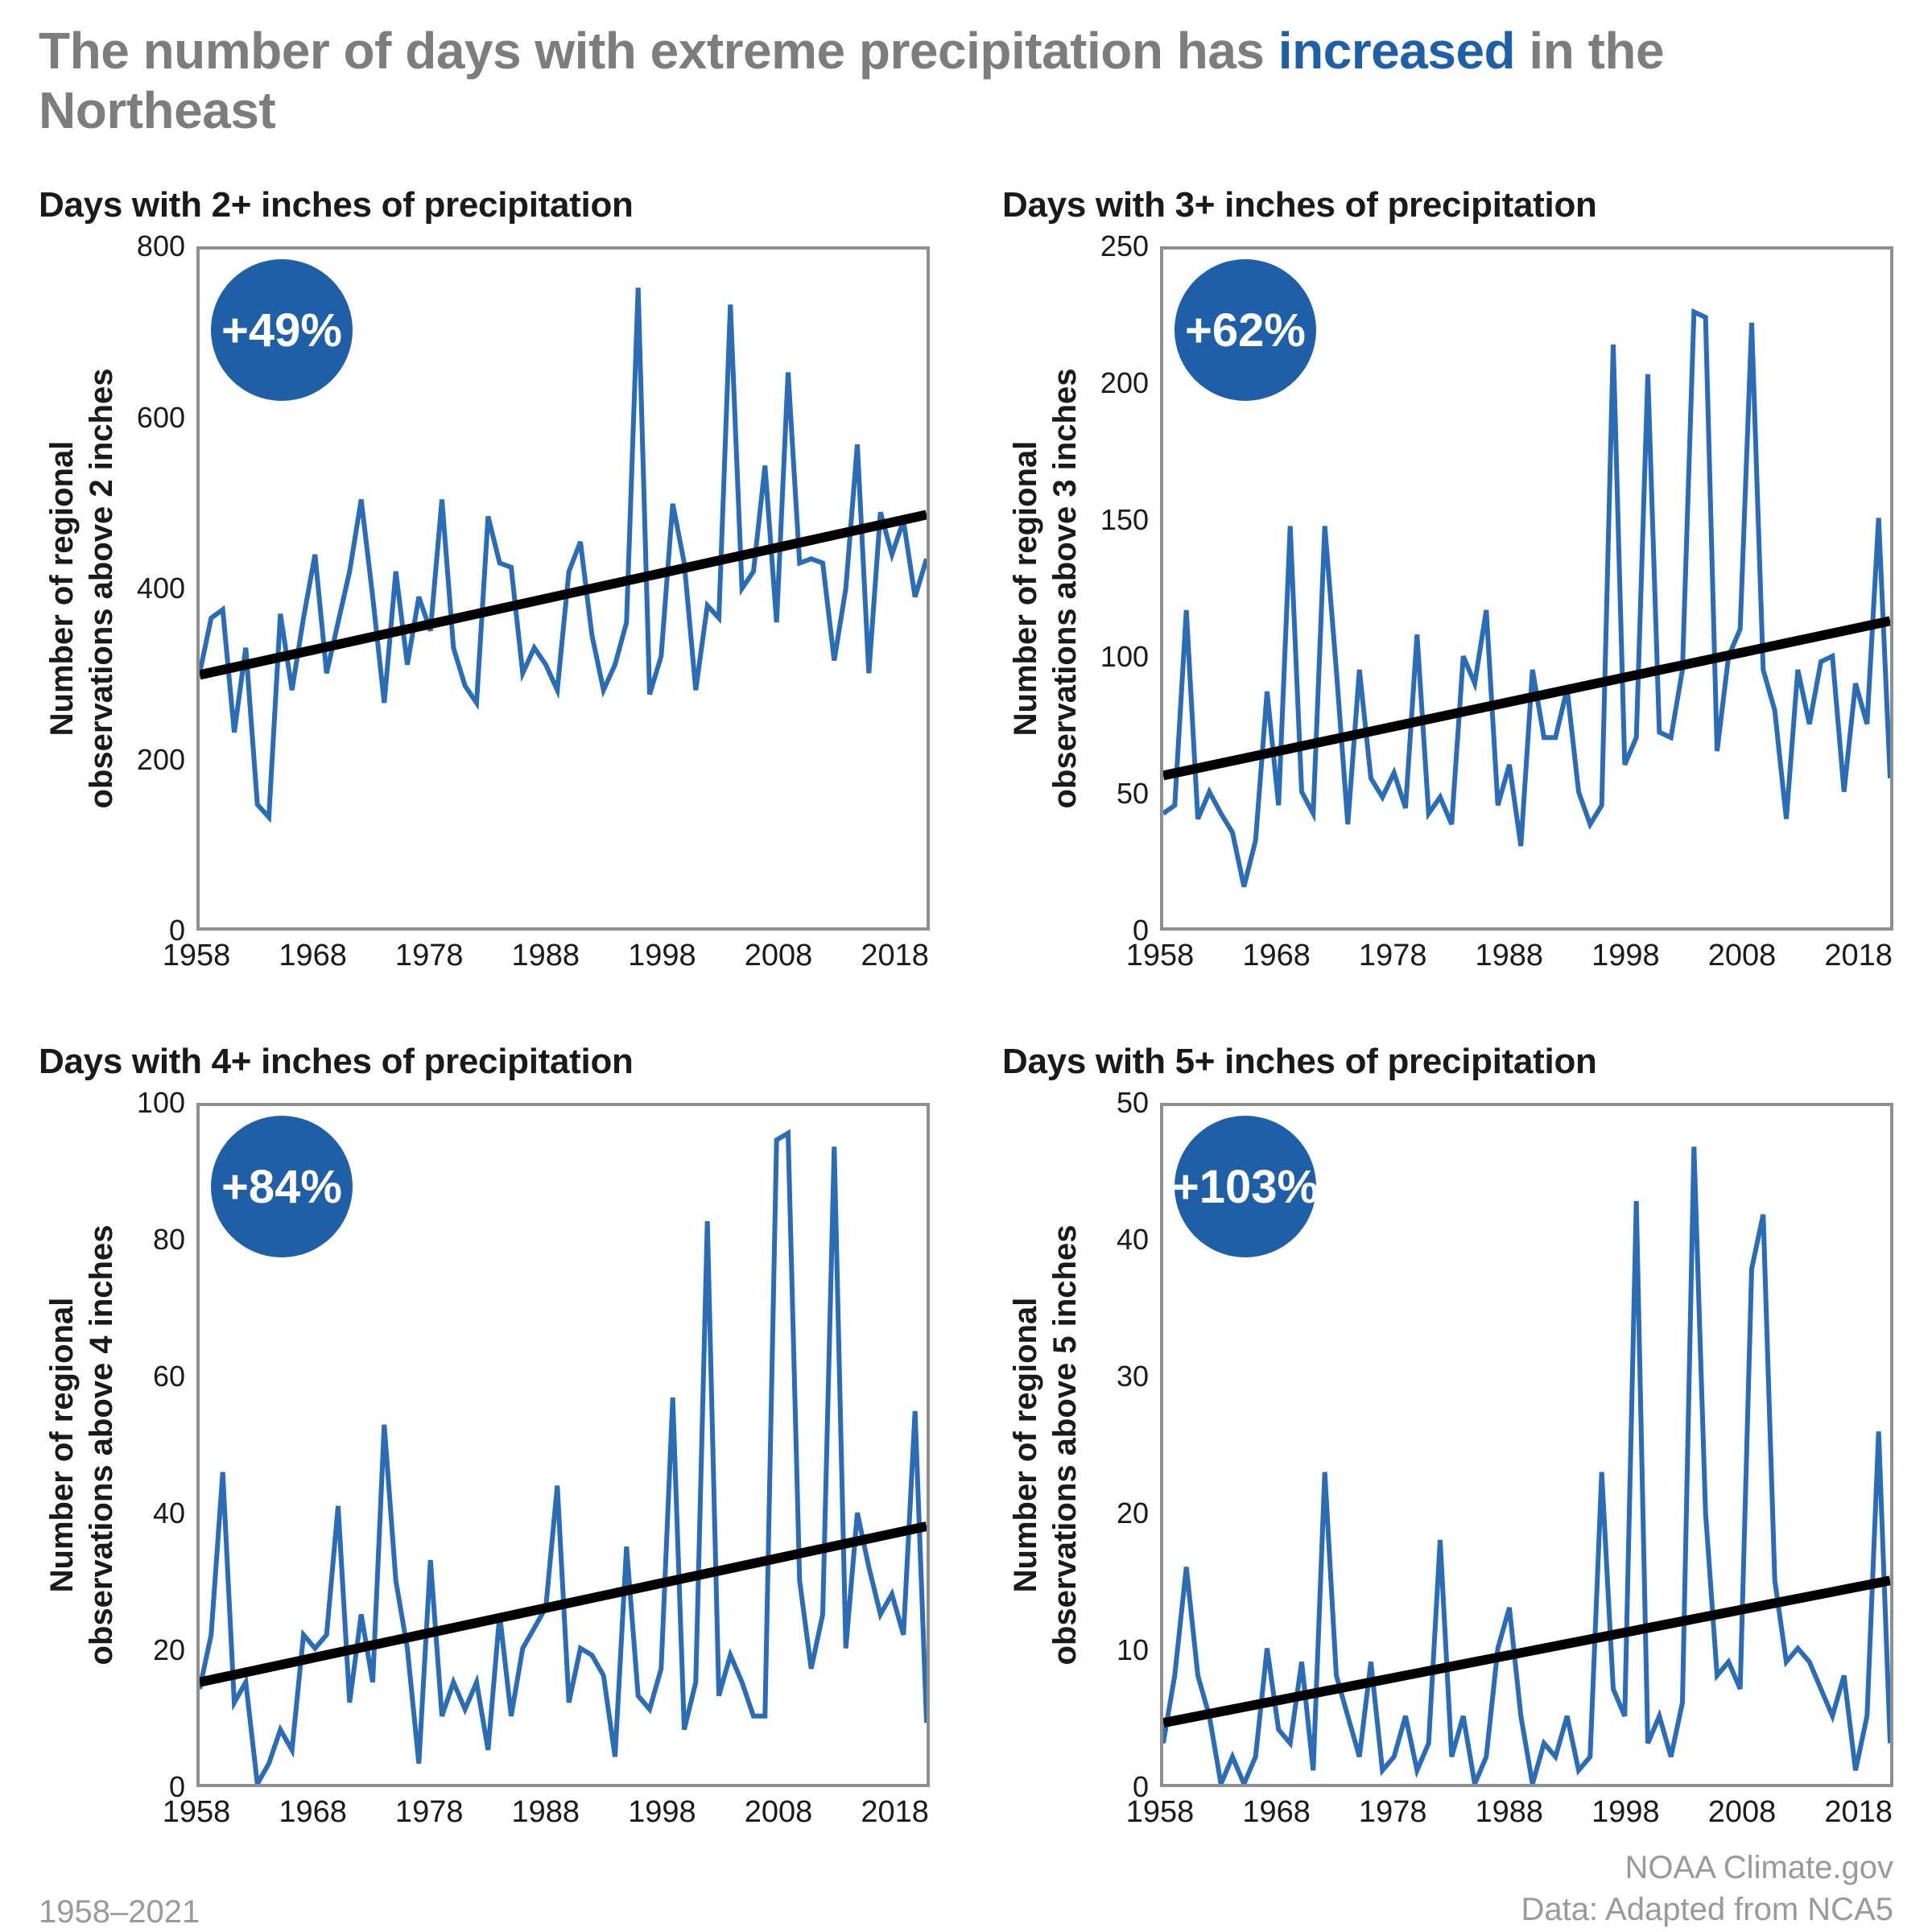 The height and width of the screenshot is (1932, 1932). Describe the element at coordinates (1397, 51) in the screenshot. I see `page-title-highlight: increased` at that location.